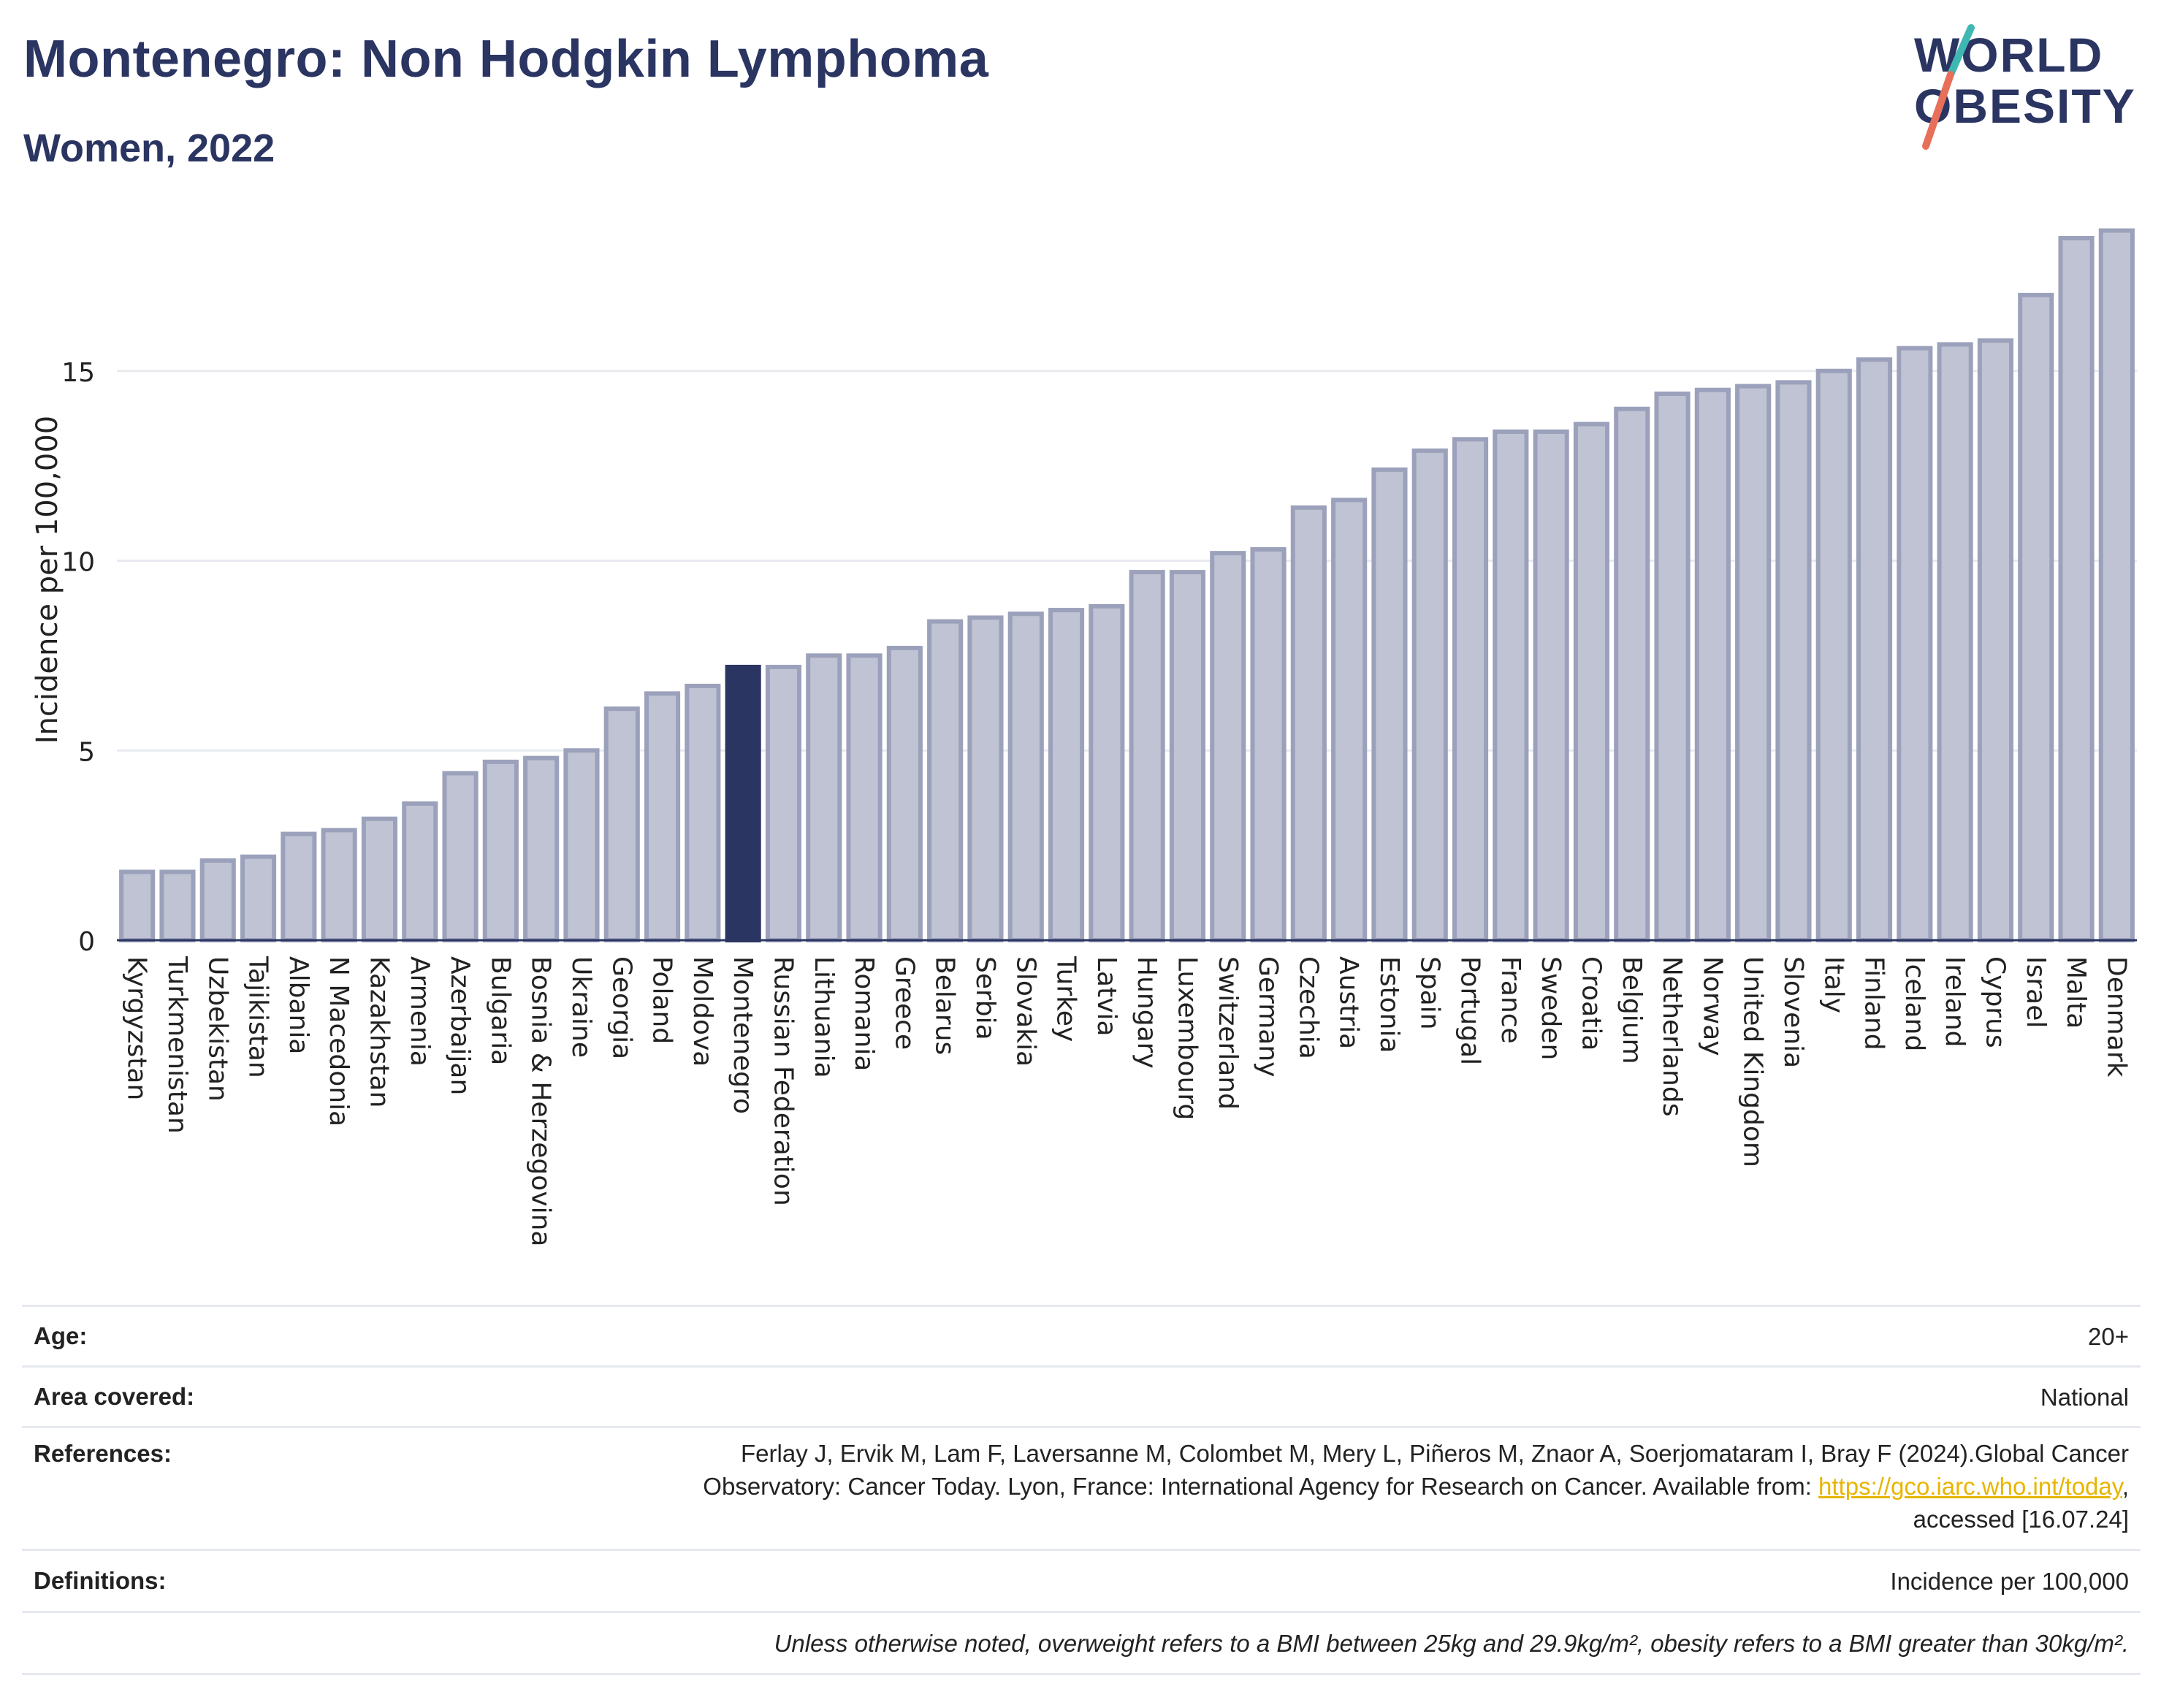 The height and width of the screenshot is (1708, 2161). Describe the element at coordinates (1712, 1006) in the screenshot. I see `x-tick-label: Norway` at that location.